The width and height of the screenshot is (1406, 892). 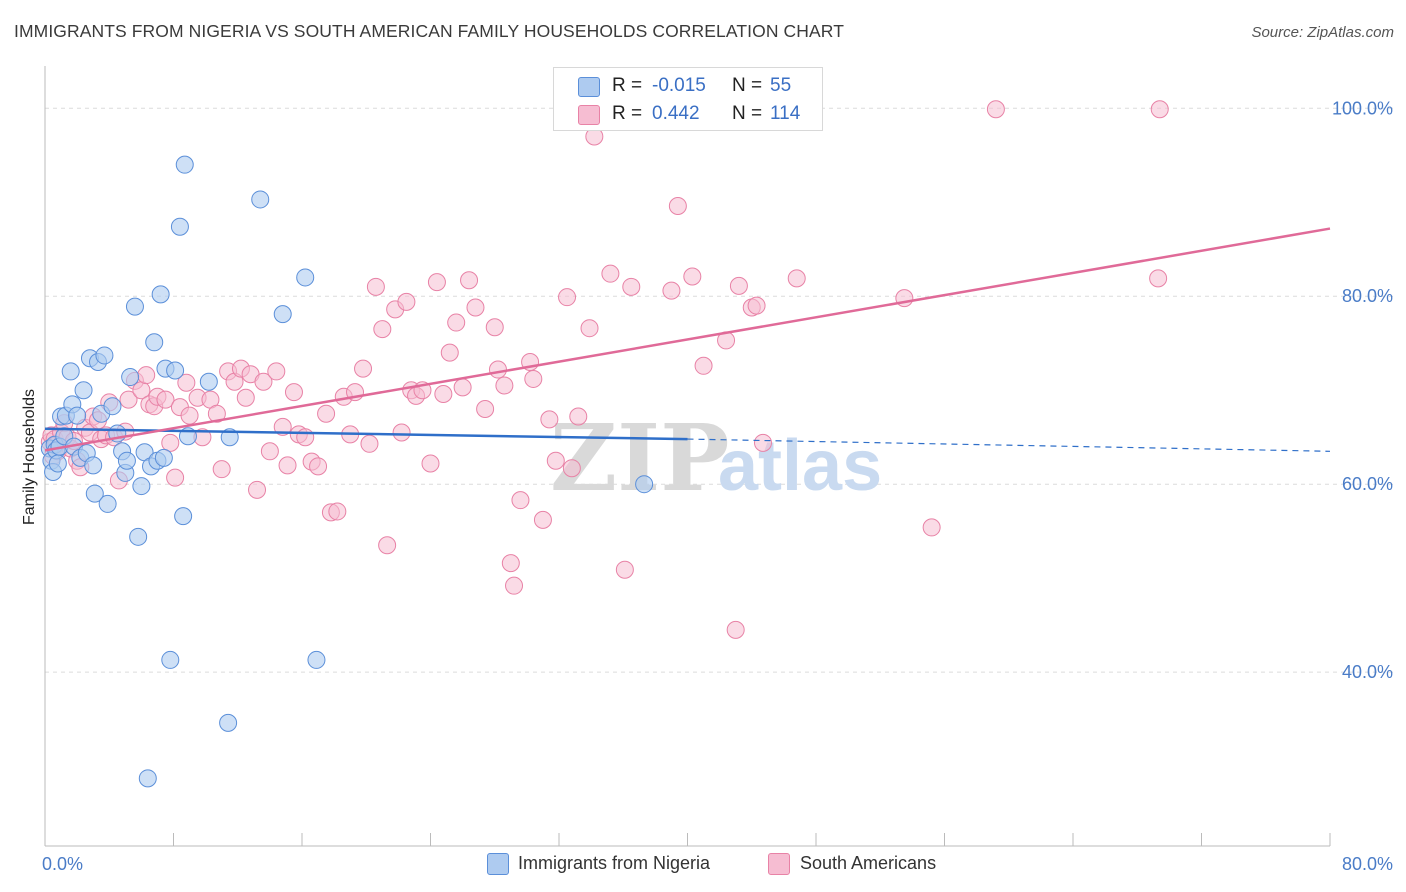 What do you see at coordinates (589, 87) in the screenshot?
I see `legend-swatch-blue` at bounding box center [589, 87].